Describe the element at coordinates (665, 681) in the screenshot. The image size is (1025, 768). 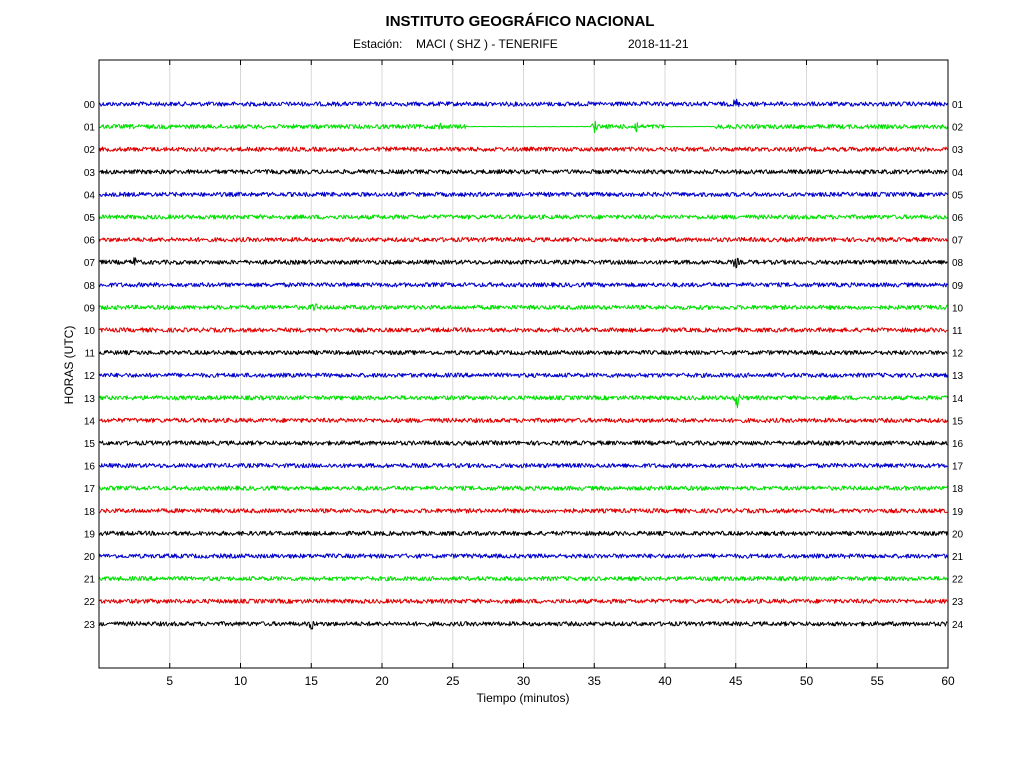
I see `x-tick-label: 40` at that location.